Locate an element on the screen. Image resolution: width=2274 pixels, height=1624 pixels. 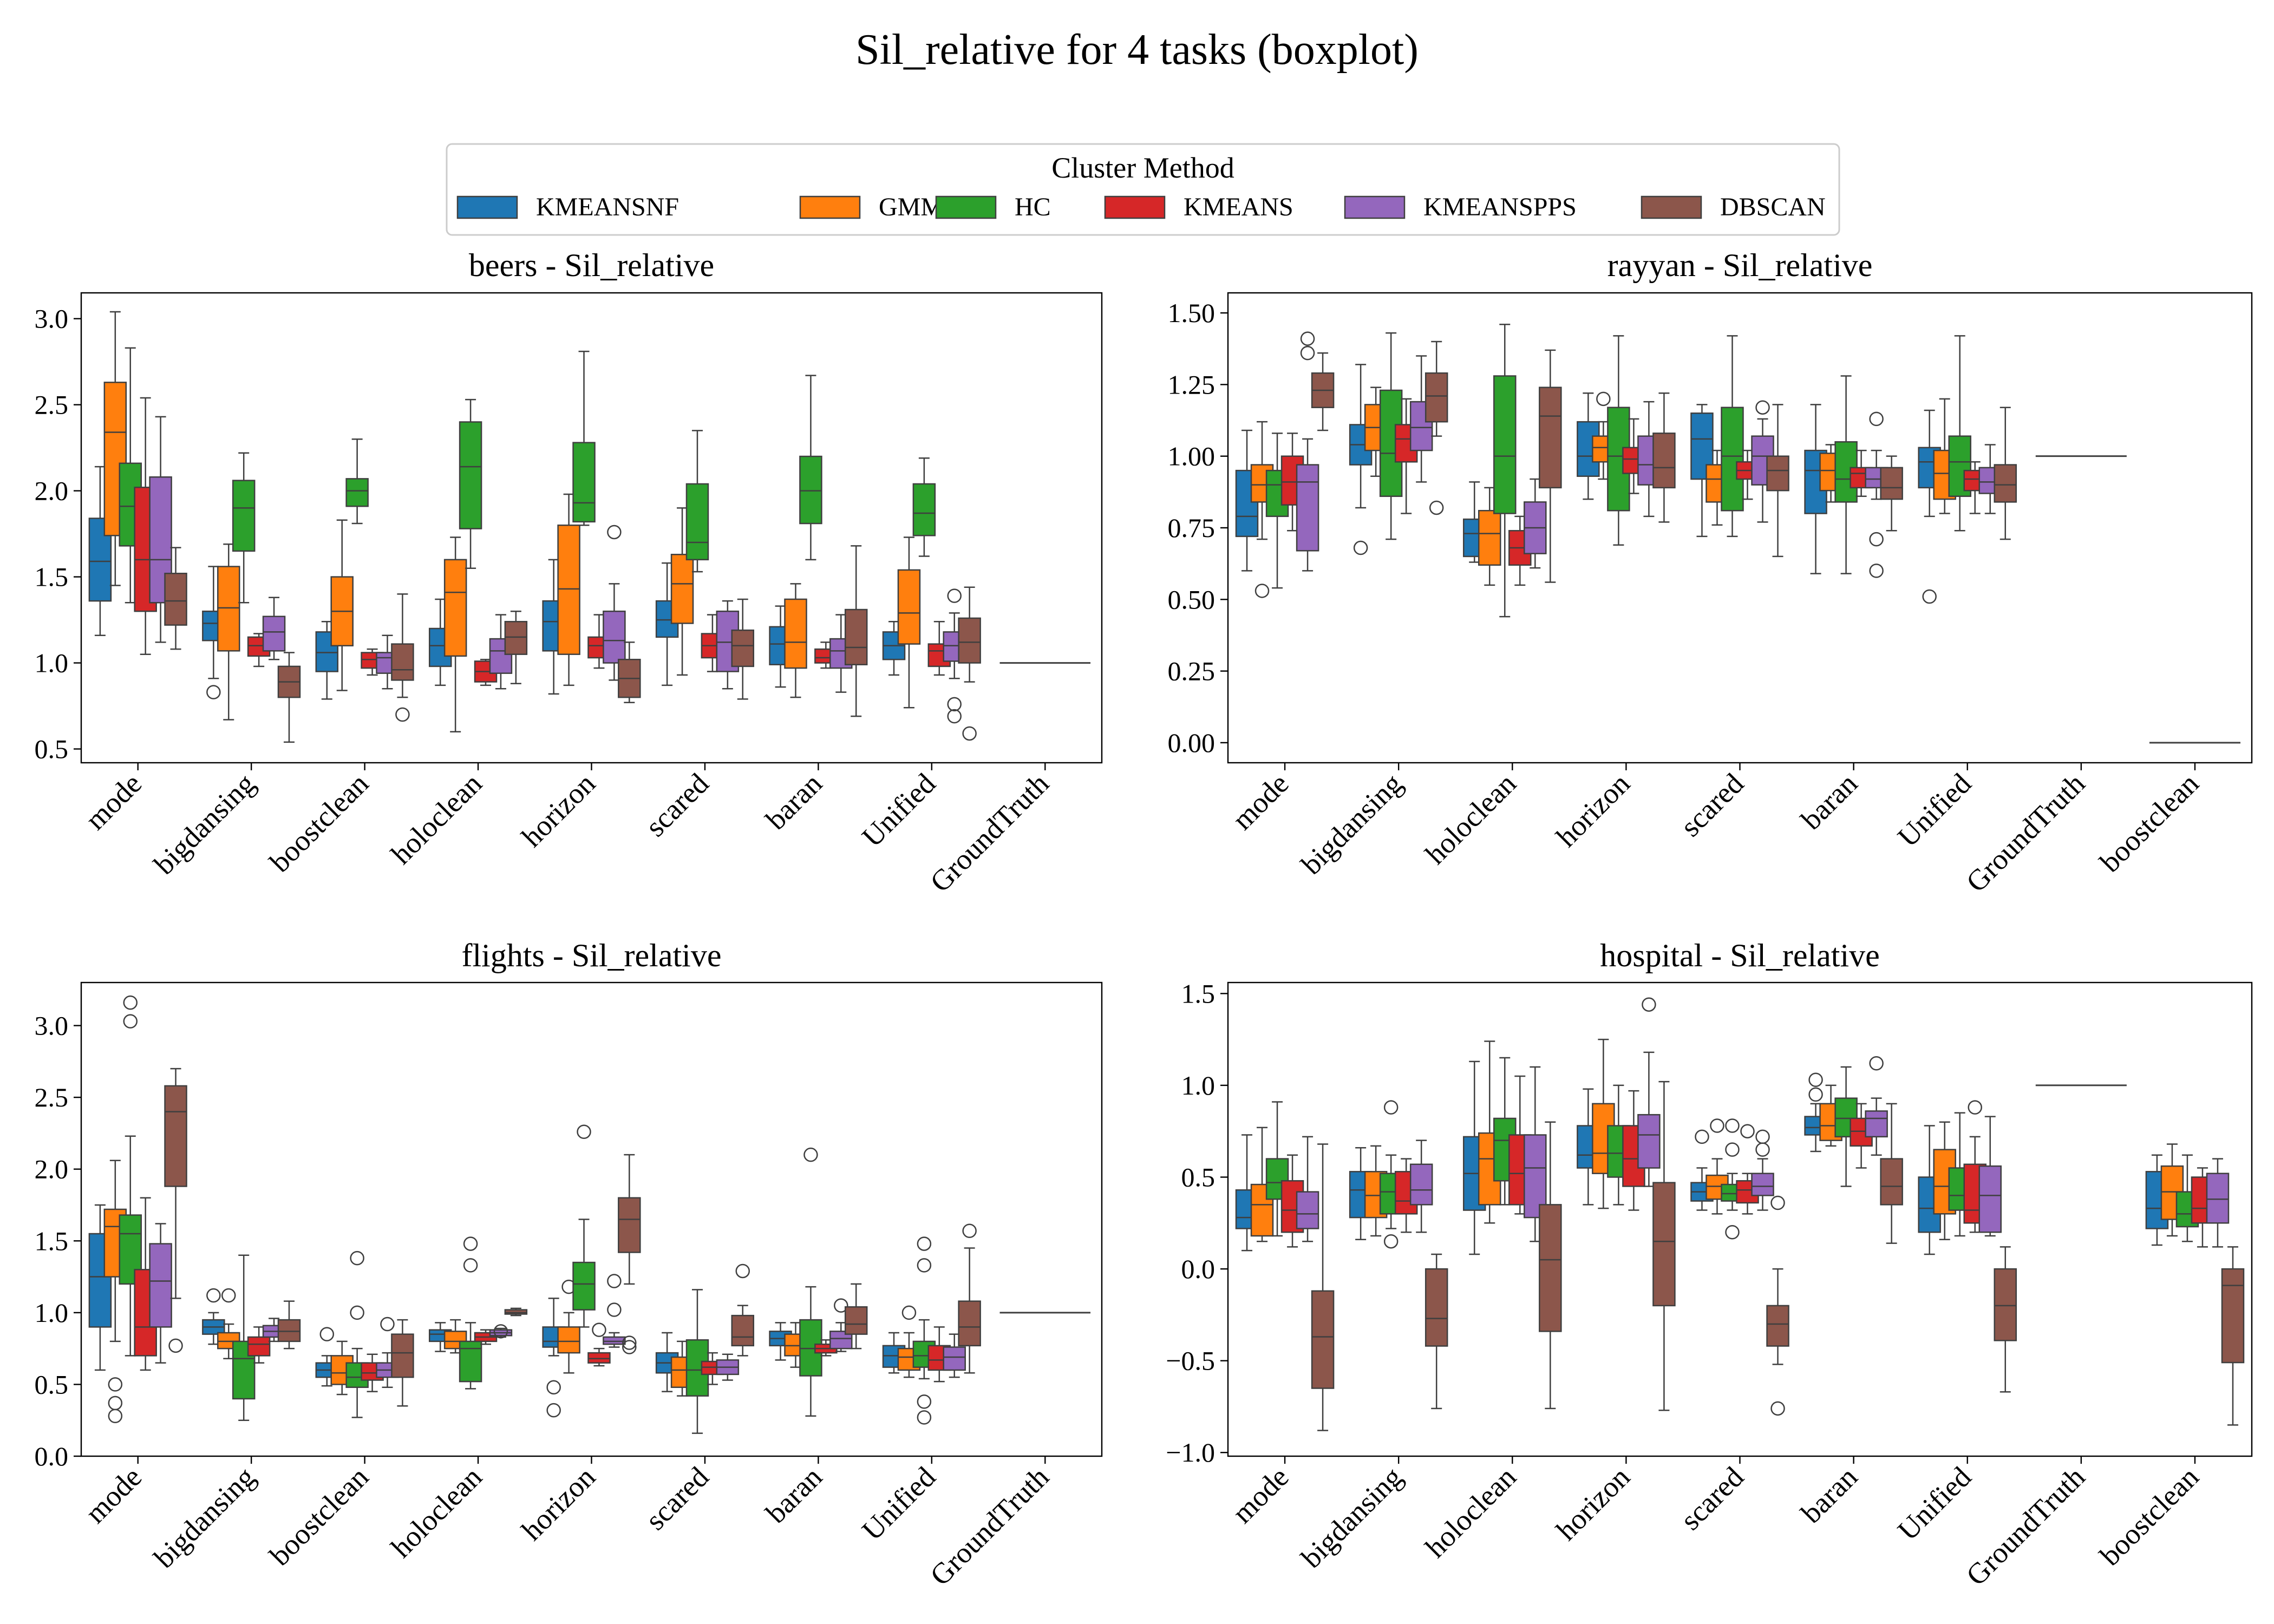
legend-label-kmeans: KMEANS is located at coordinates (1238, 207).